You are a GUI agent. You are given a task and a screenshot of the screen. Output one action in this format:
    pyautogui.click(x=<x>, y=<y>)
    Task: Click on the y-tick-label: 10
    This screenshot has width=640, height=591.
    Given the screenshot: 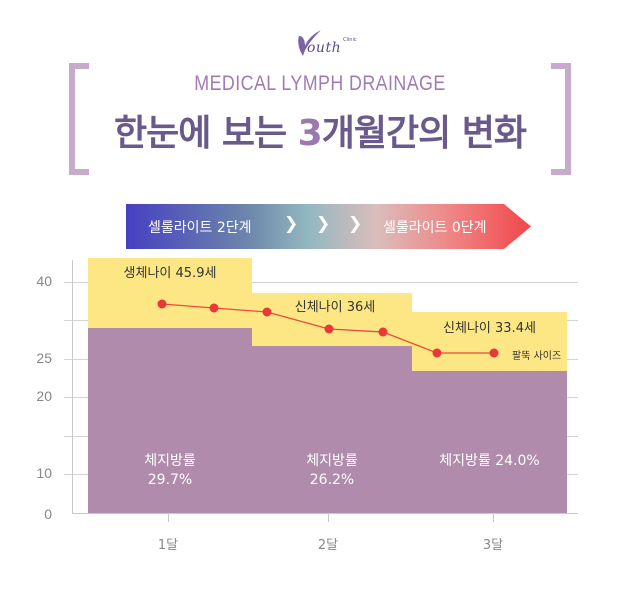 What is the action you would take?
    pyautogui.click(x=44, y=473)
    